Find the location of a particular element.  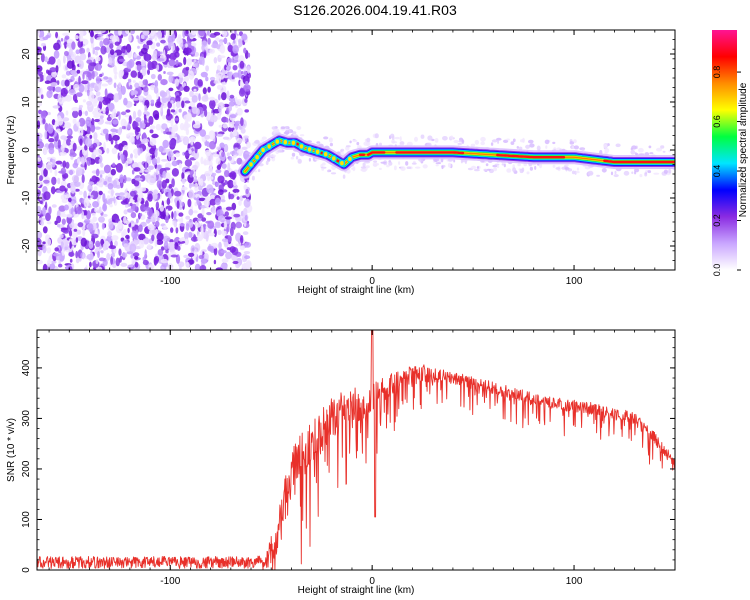

snr-y-tick-label: 100 is located at coordinates (26, 519).